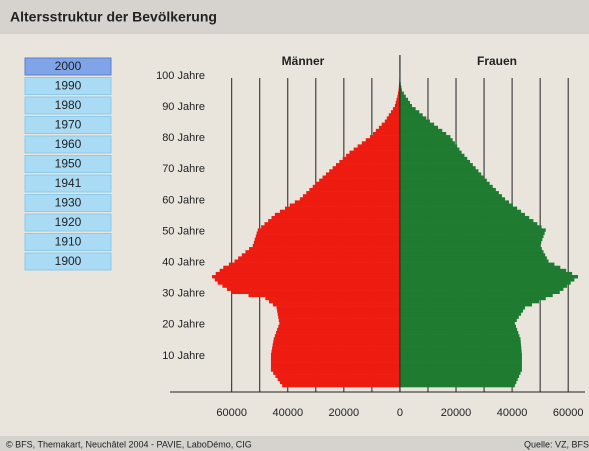  What do you see at coordinates (183, 107) in the screenshot?
I see `y-tick-label: 90 Jahre` at bounding box center [183, 107].